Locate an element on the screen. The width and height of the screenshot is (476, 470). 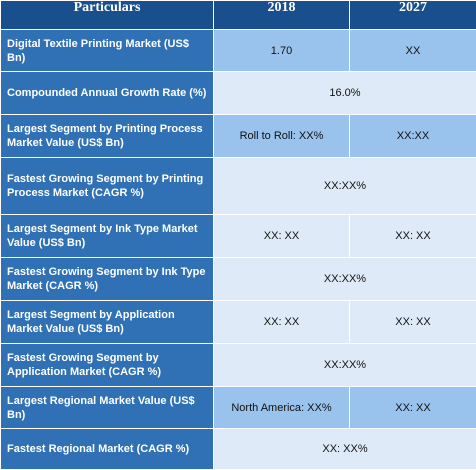
value-merged: 16.0% is located at coordinates (345, 93).